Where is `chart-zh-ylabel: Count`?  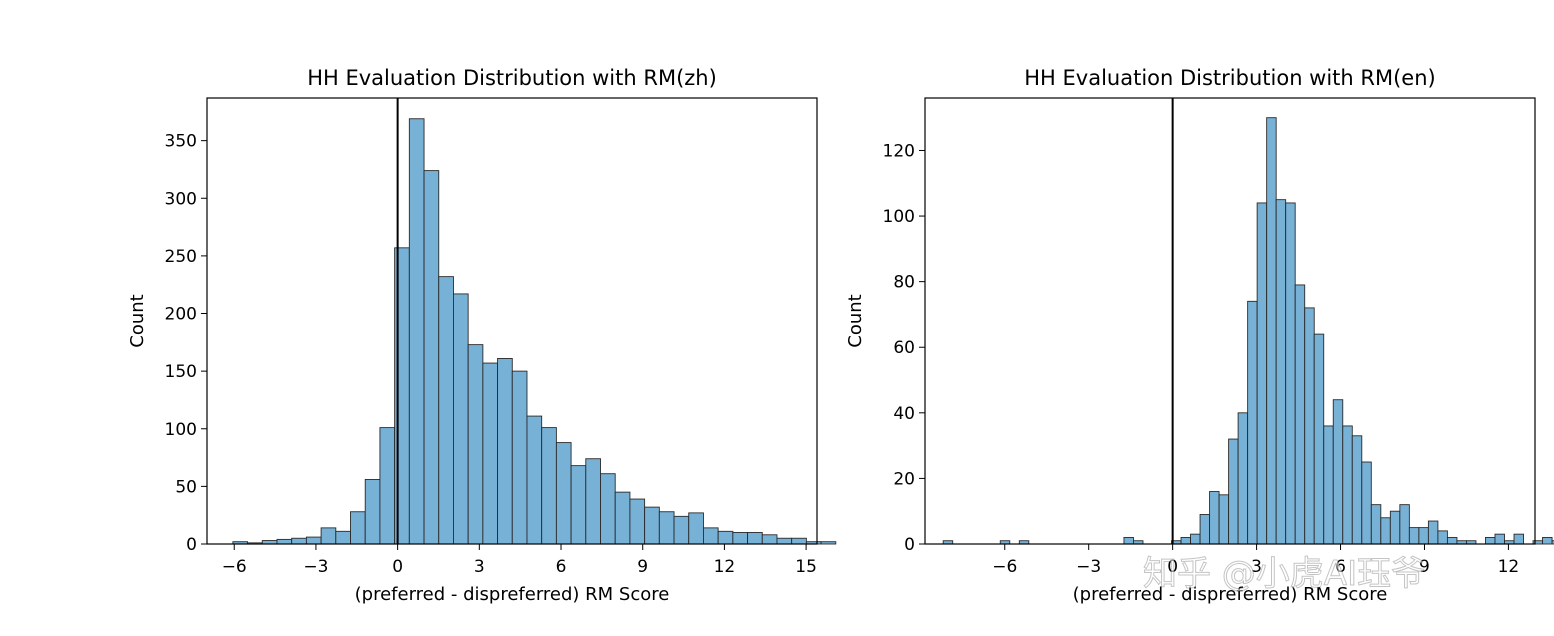
chart-zh-ylabel: Count is located at coordinates (137, 320).